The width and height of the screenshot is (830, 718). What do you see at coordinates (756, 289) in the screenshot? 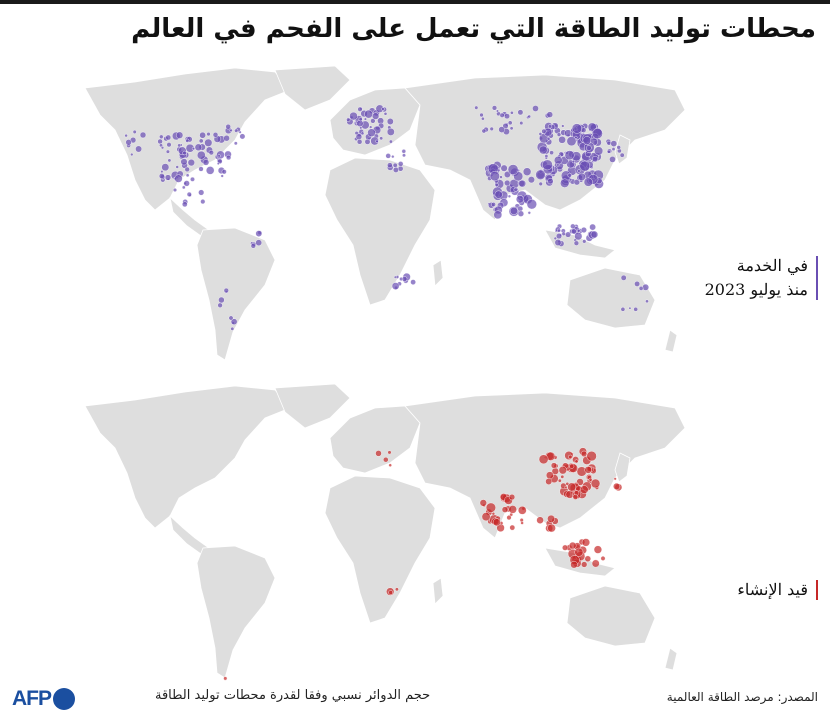
I see `legend-in-service-line2: منذ يوليو 2023` at bounding box center [756, 289].